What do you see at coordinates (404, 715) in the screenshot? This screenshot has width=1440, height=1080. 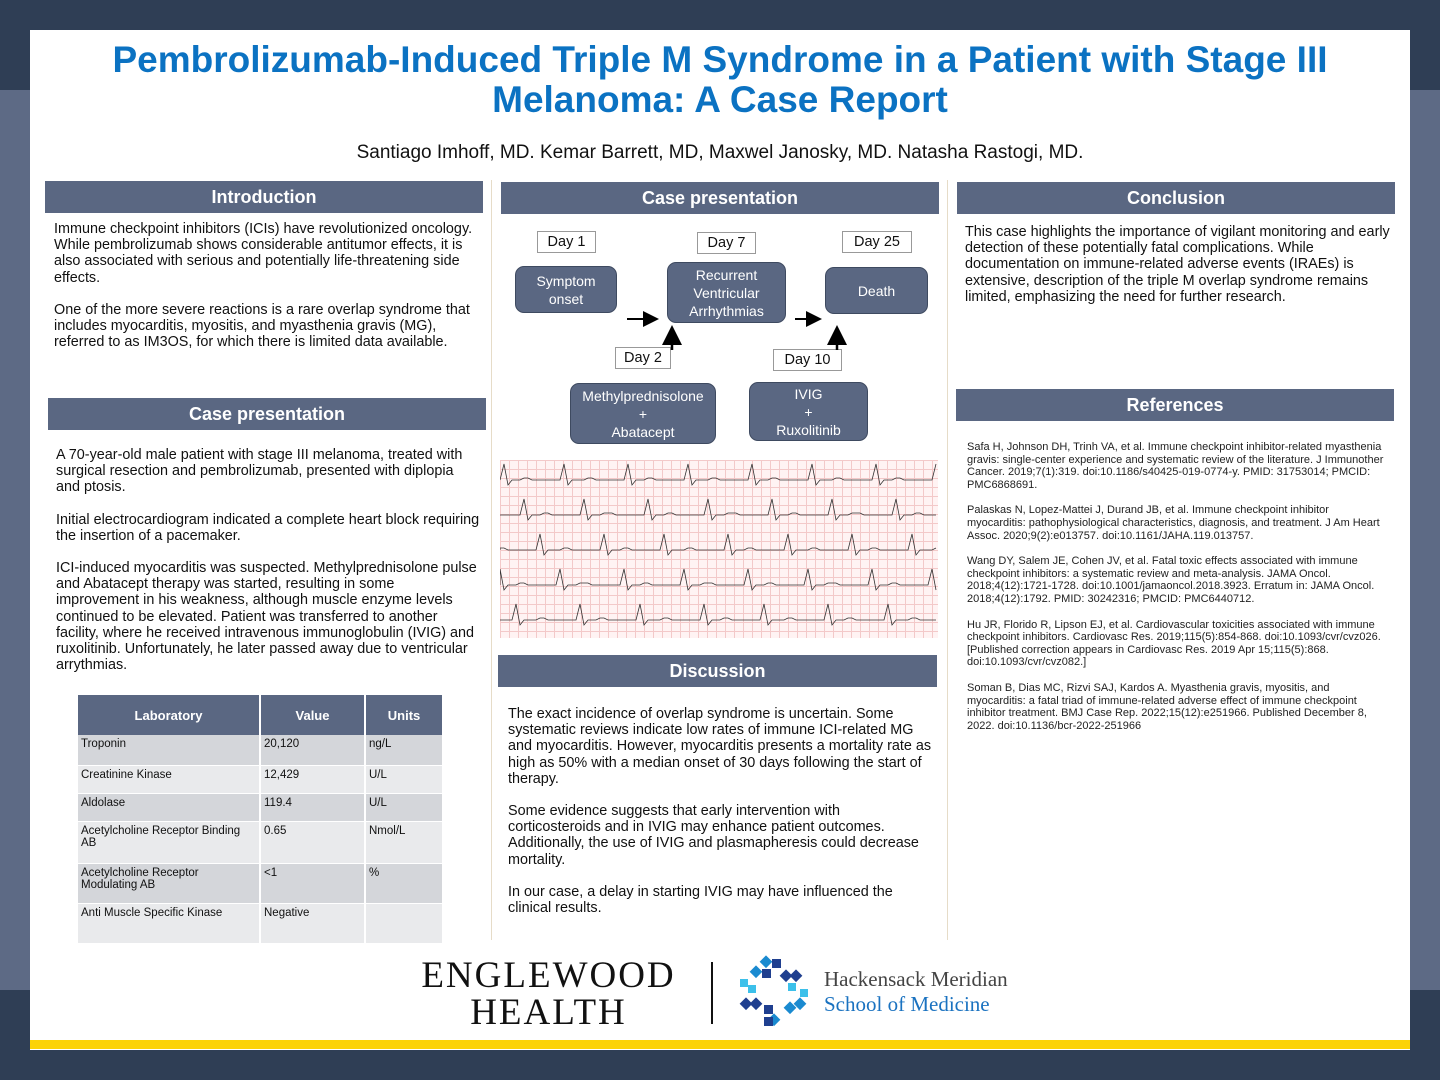 I see `column-header: Units` at bounding box center [404, 715].